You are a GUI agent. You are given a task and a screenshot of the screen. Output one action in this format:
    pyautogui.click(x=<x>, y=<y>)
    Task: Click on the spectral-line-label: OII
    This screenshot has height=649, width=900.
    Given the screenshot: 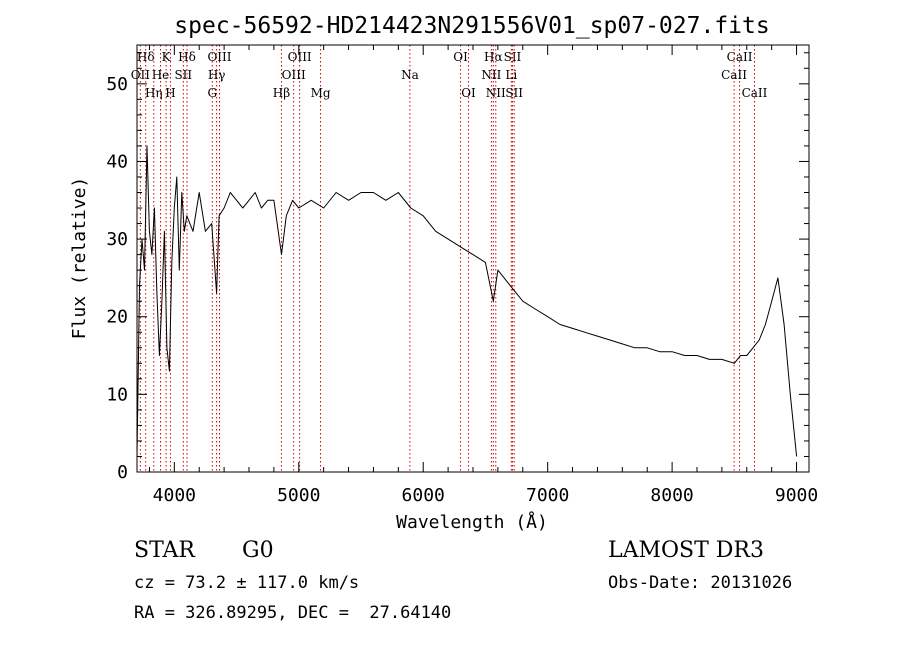 What is the action you would take?
    pyautogui.click(x=141, y=75)
    